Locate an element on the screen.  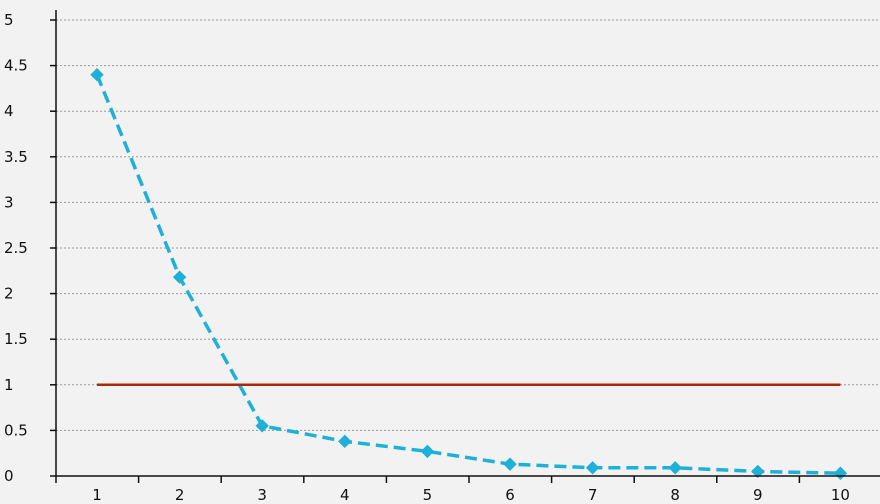
x-axis-tick-label: 9 is located at coordinates (758, 495).